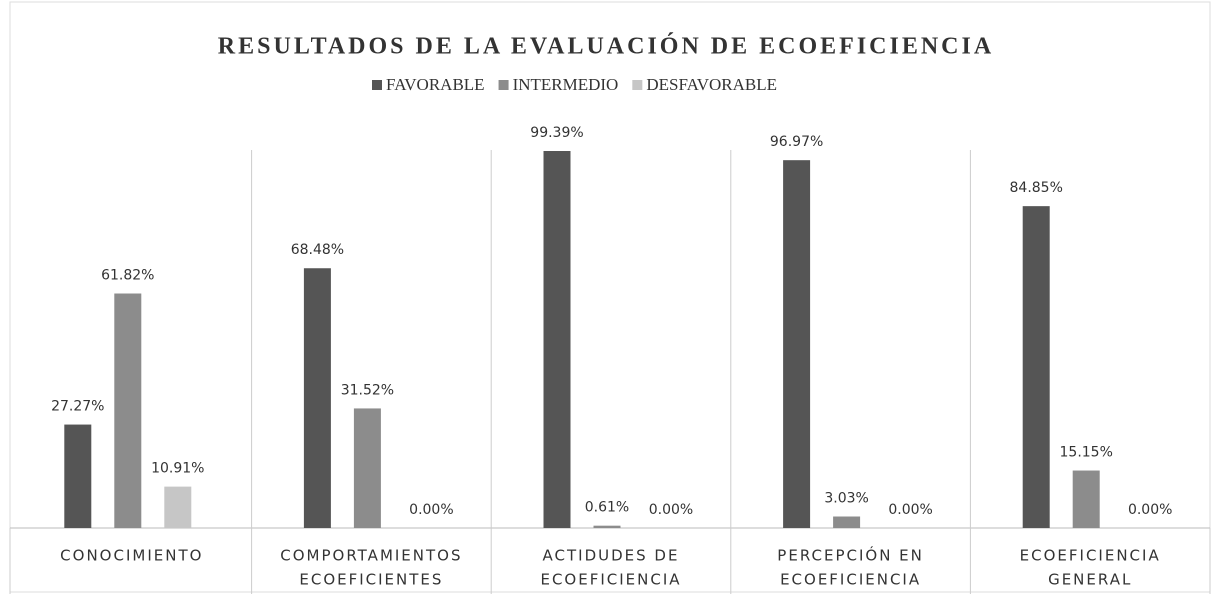  I want to click on legend-label: FAVORABLE, so click(435, 84).